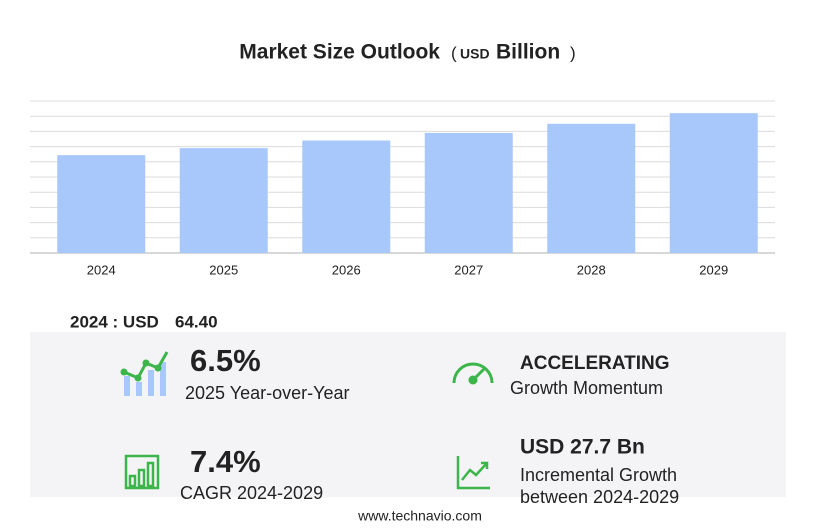  I want to click on base-value: 64.40, so click(196, 321).